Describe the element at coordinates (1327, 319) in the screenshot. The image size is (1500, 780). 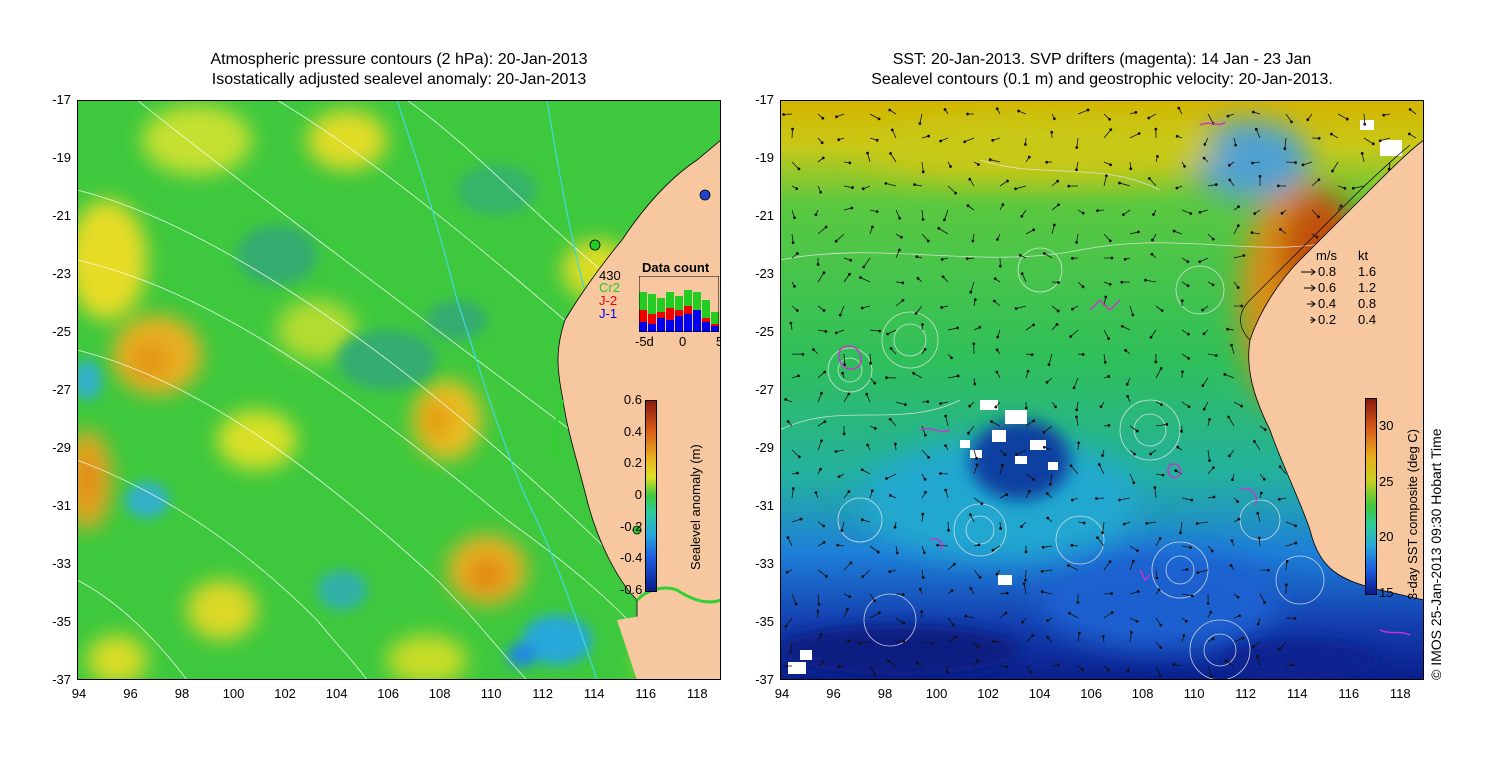
I see `speed-legend-ms: 0.2` at that location.